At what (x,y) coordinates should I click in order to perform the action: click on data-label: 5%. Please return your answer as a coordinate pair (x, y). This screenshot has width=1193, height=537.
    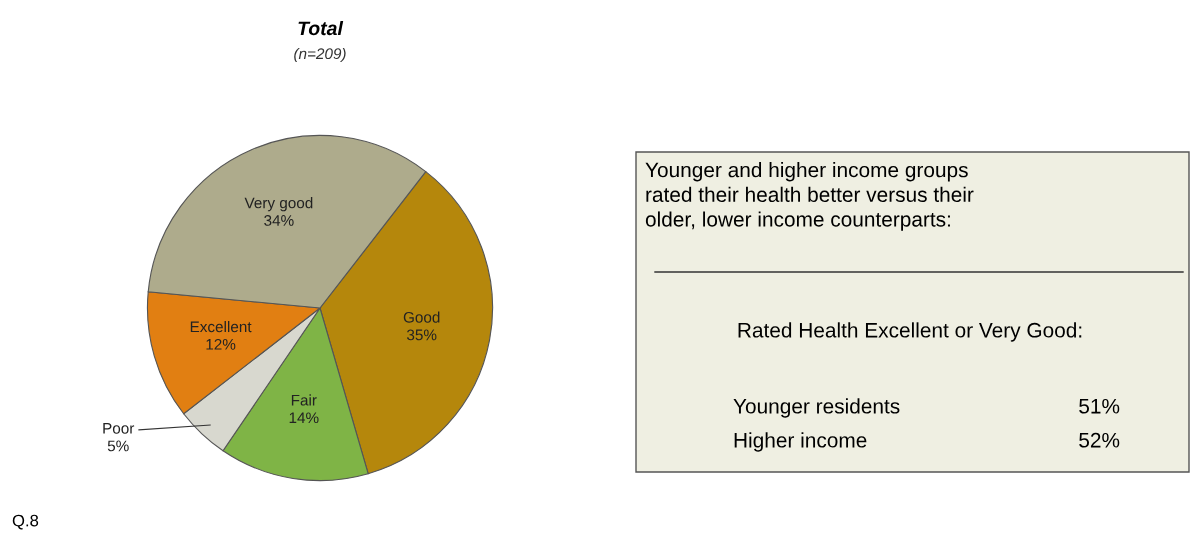
    Looking at the image, I should click on (118, 446).